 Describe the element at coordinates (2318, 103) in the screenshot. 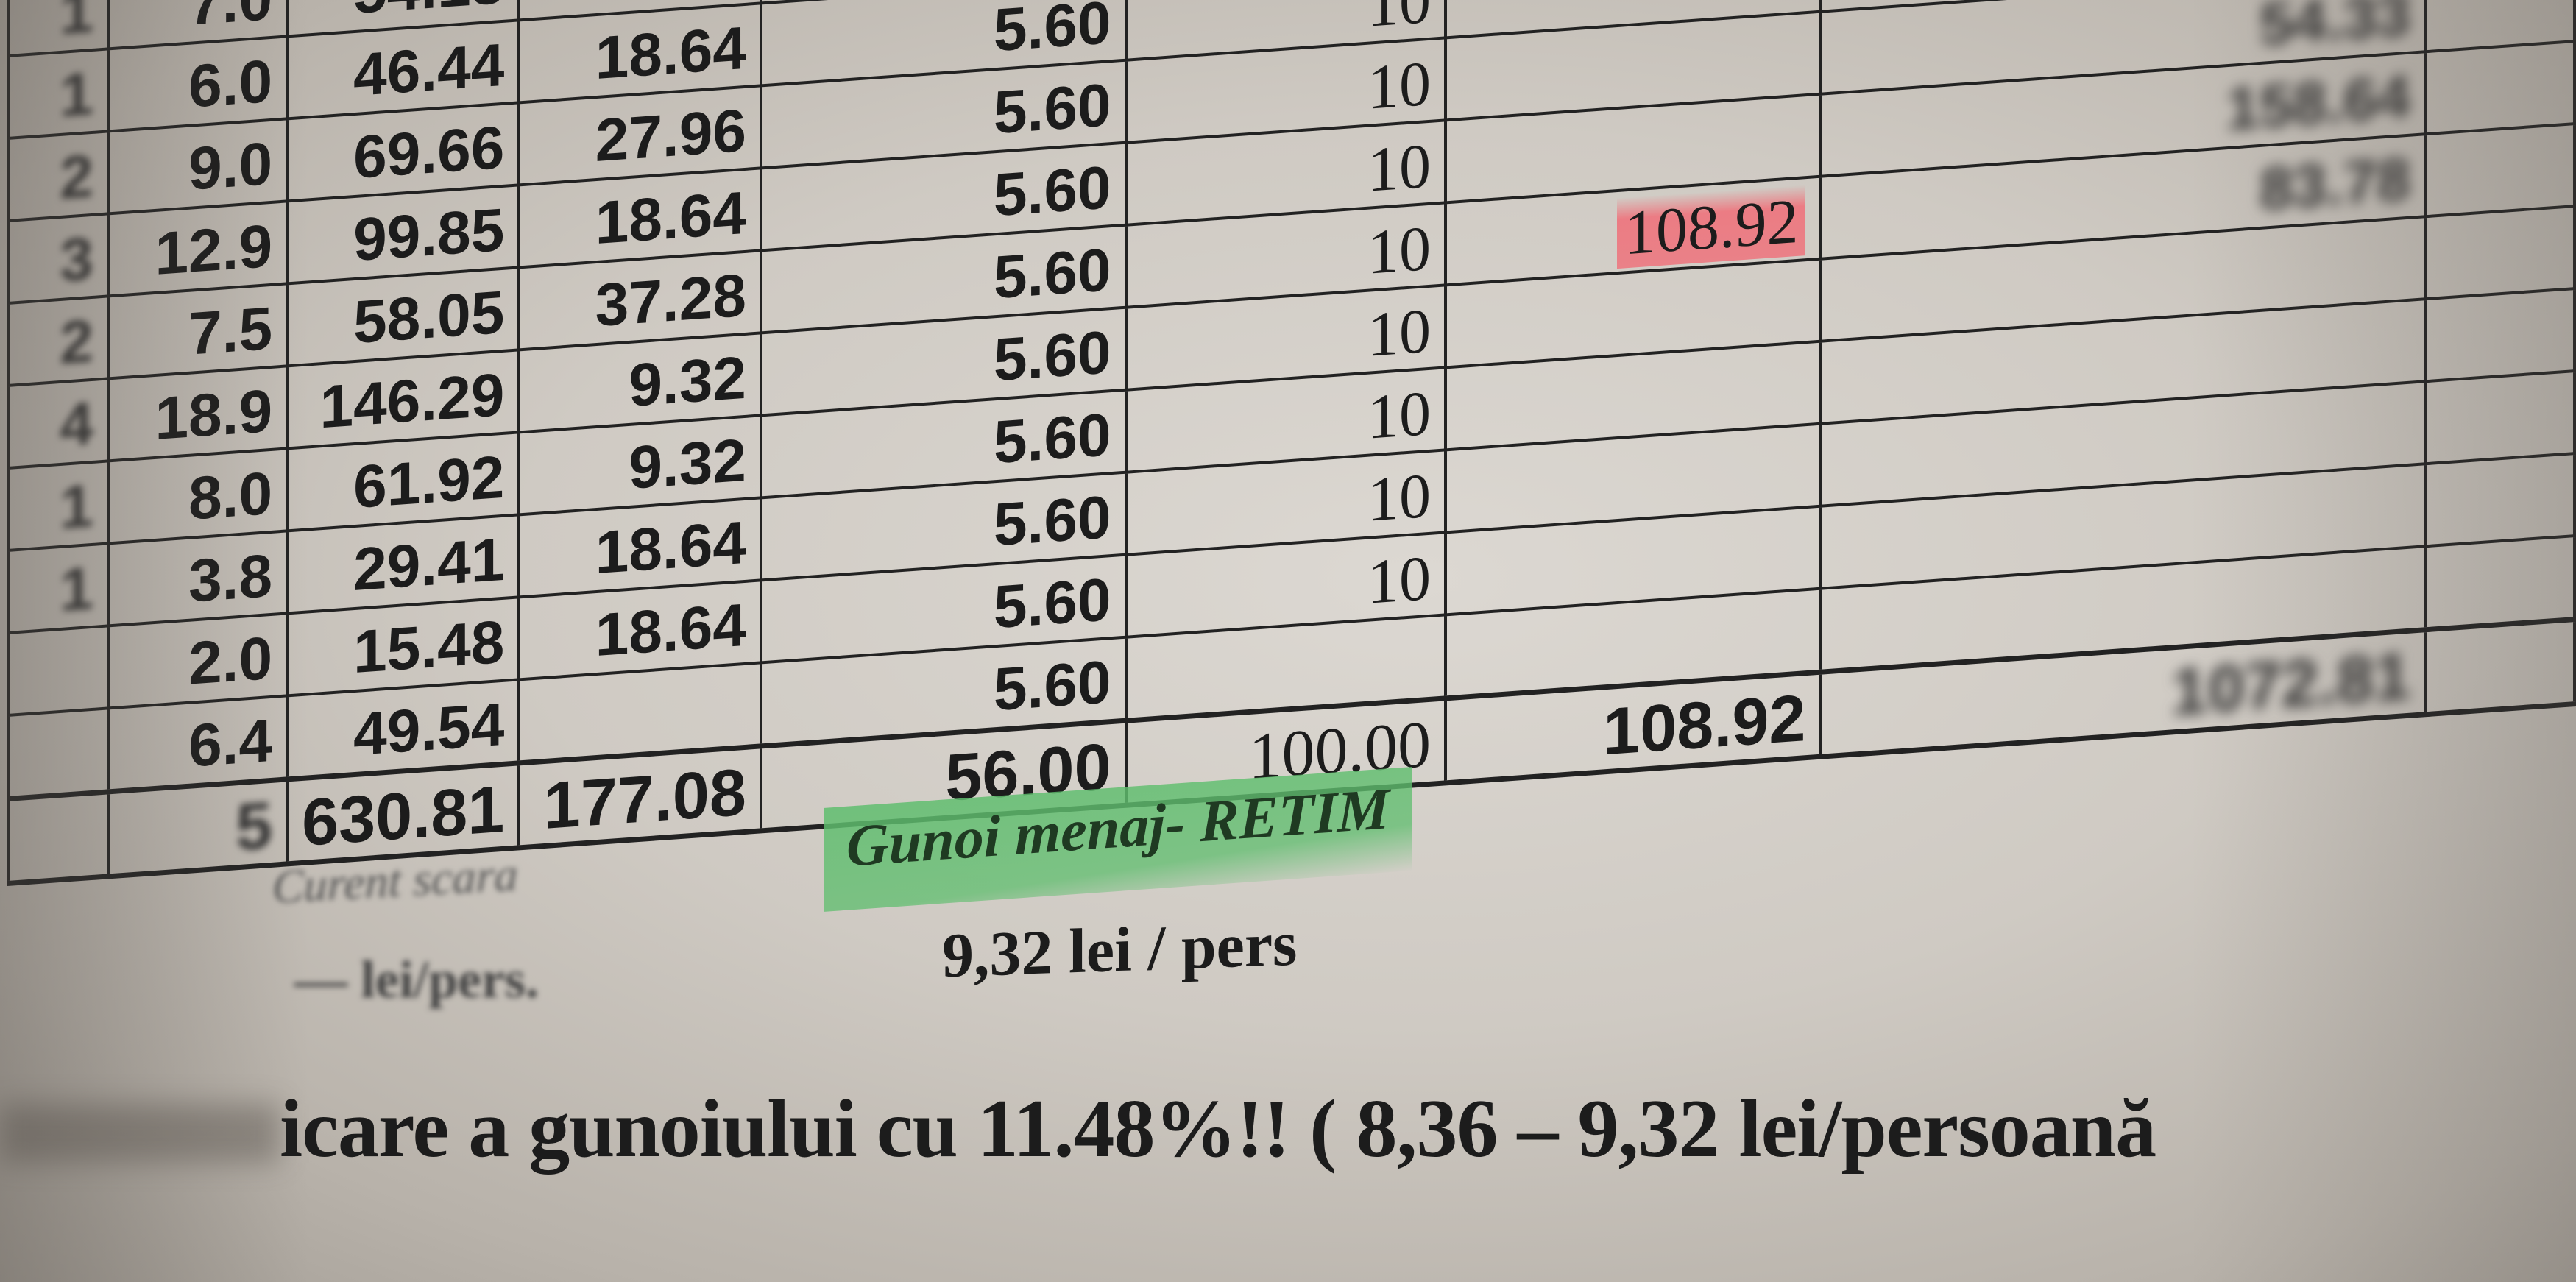

I see `cell-value: 158.64` at that location.